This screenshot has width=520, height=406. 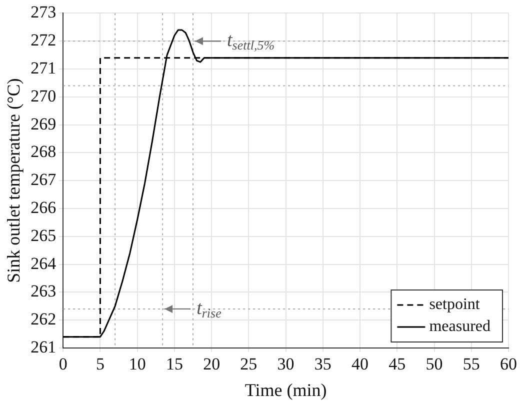 I want to click on y-tick-label: 266, so click(x=43, y=207).